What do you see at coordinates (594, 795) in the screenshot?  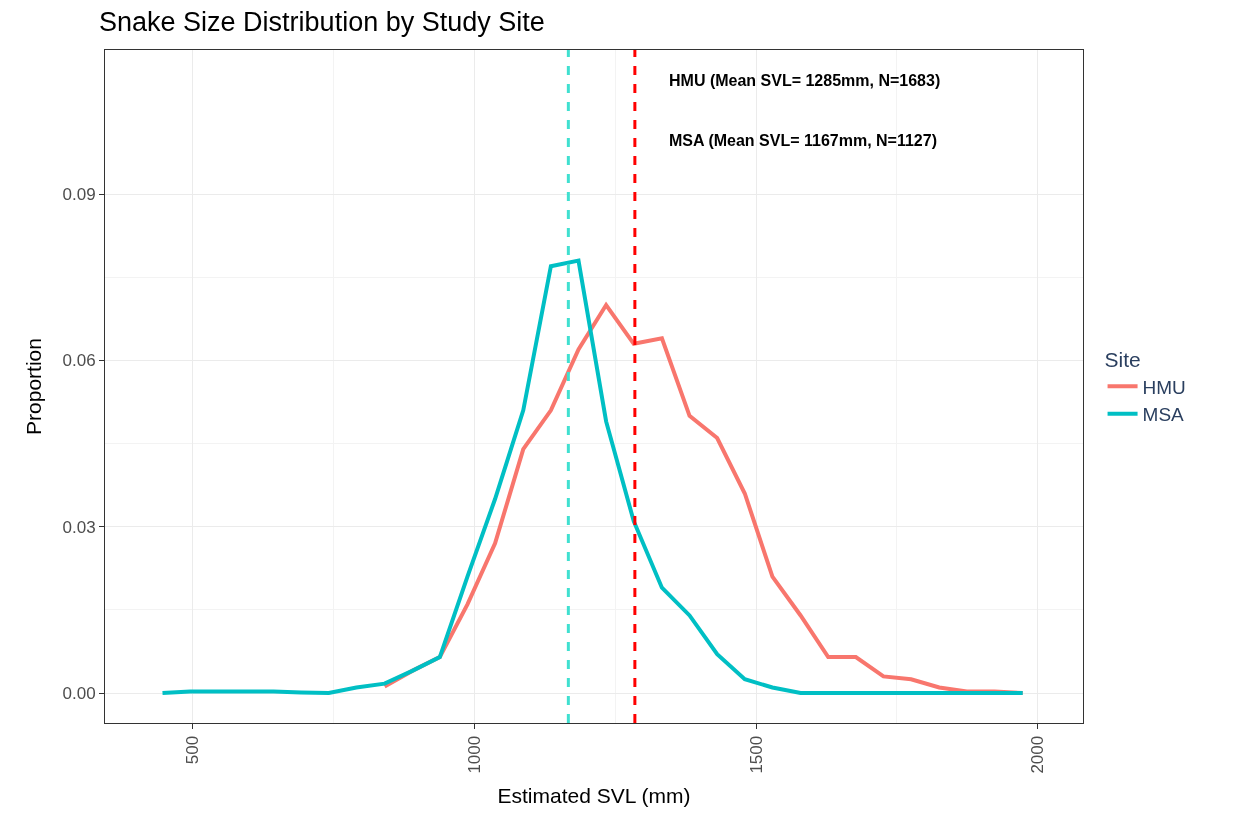 I see `x-axis-title: Estimated SVL (mm)` at bounding box center [594, 795].